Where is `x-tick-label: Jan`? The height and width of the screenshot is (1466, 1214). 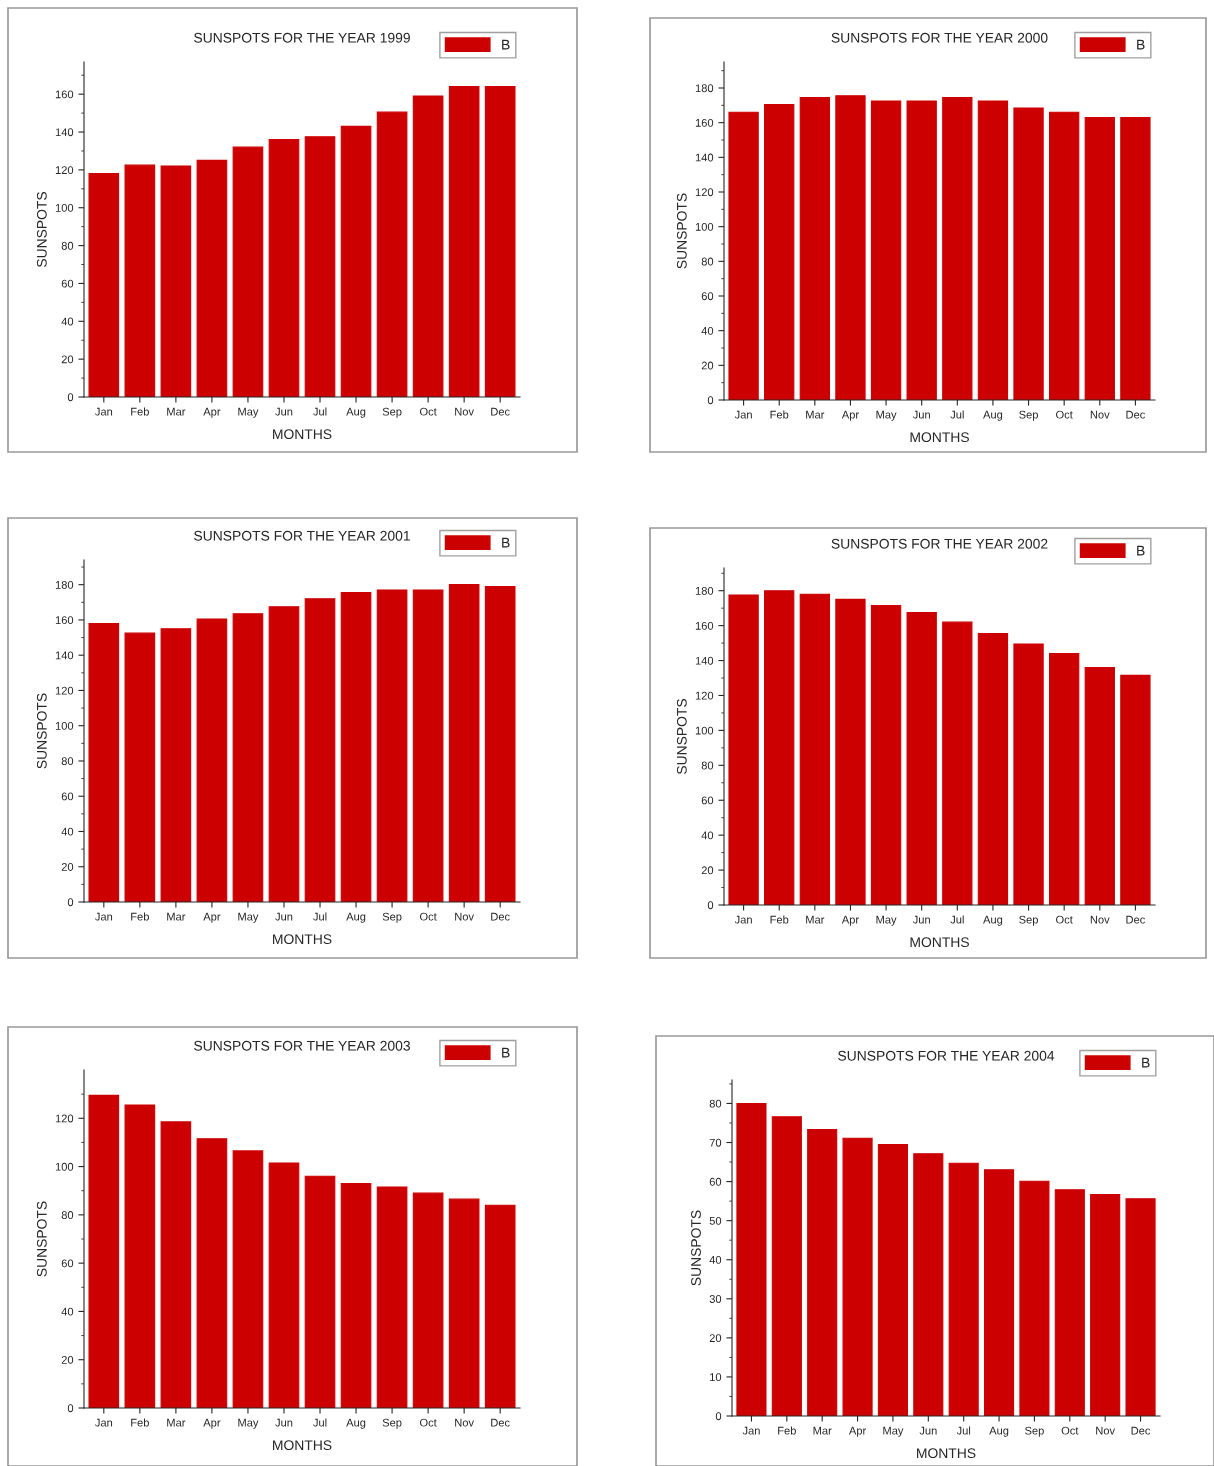 x-tick-label: Jan is located at coordinates (104, 1422).